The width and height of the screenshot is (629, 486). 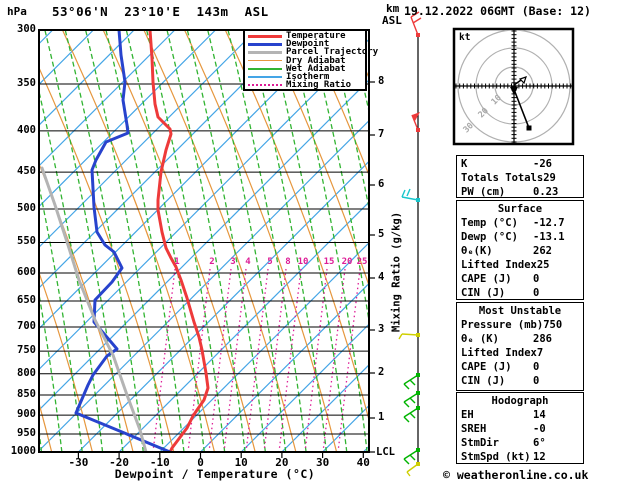 What do you see at coordinates (520, 415) in the screenshot?
I see `panel-row: EH 14` at bounding box center [520, 415].